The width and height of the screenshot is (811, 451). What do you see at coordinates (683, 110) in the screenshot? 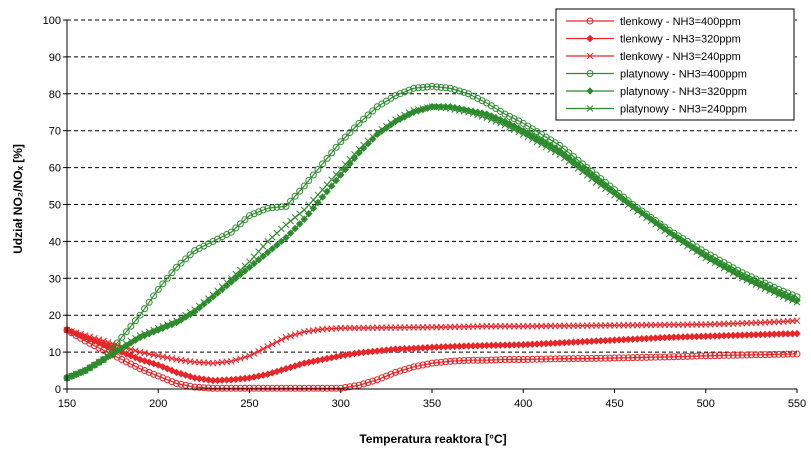
I see `legend-label: platynowy - NH3=240ppm` at bounding box center [683, 110].